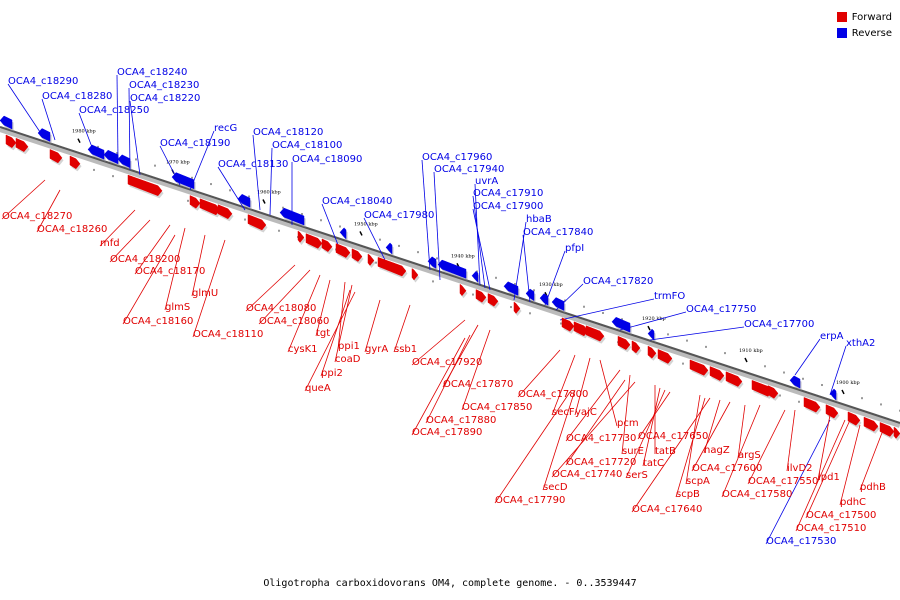 This screenshot has height=600, width=900. What do you see at coordinates (665, 451) in the screenshot?
I see `gene-label: tatB` at bounding box center [665, 451].